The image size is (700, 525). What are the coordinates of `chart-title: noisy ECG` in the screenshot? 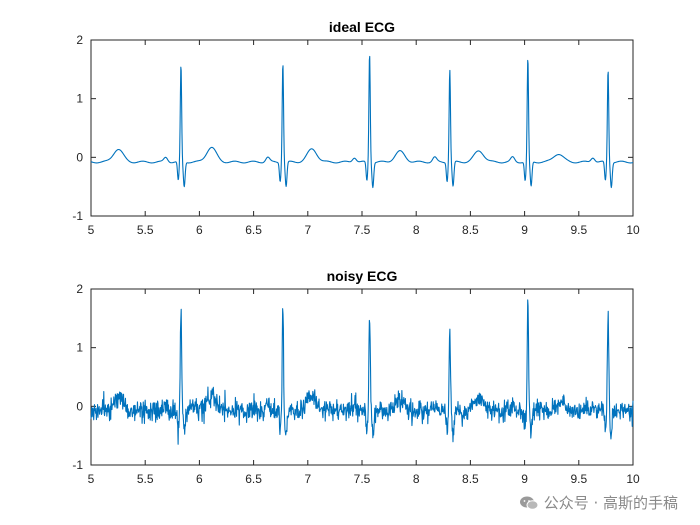 It's located at (362, 276).